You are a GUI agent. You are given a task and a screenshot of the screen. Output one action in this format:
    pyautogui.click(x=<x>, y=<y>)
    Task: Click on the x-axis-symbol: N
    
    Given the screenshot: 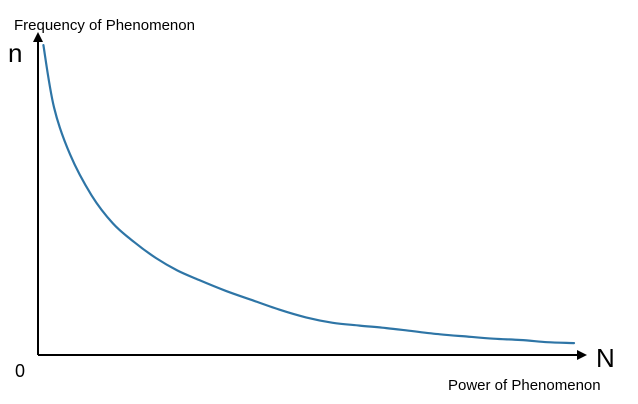 What is the action you would take?
    pyautogui.click(x=605, y=358)
    